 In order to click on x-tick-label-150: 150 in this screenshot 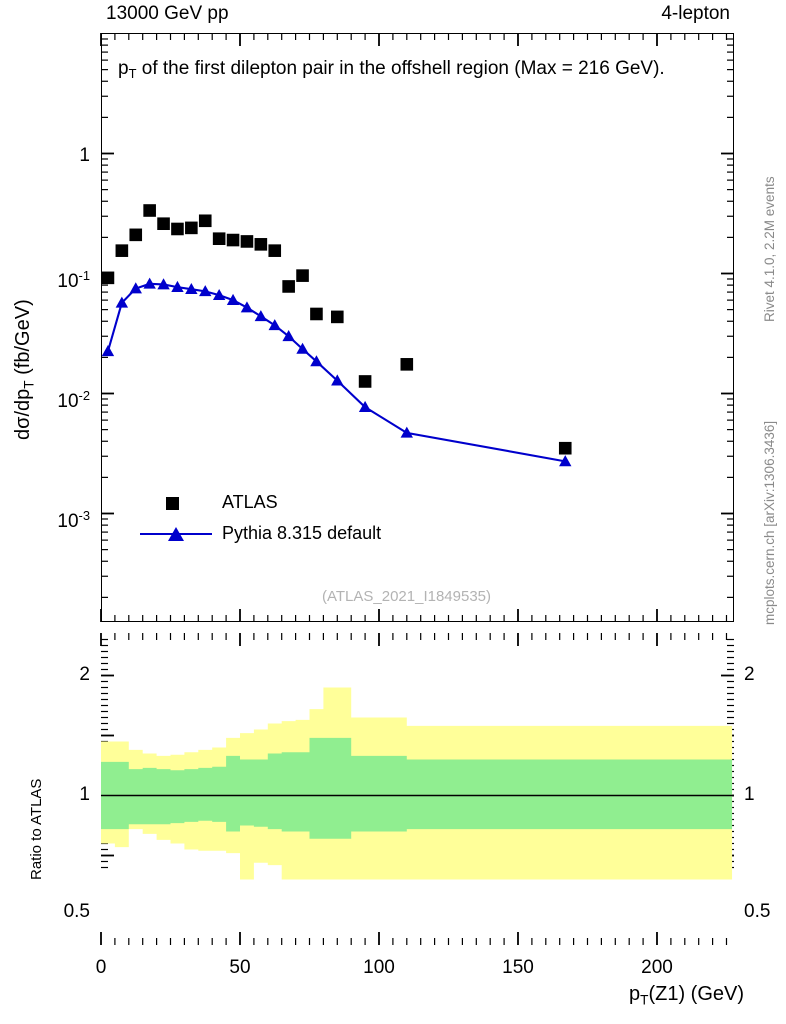, I will do `click(518, 967)`.